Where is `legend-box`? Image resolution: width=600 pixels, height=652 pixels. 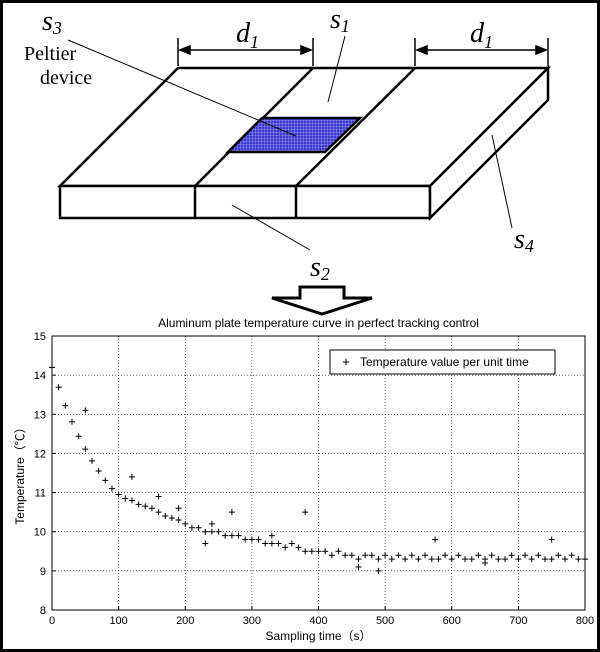
legend-box is located at coordinates (442, 362).